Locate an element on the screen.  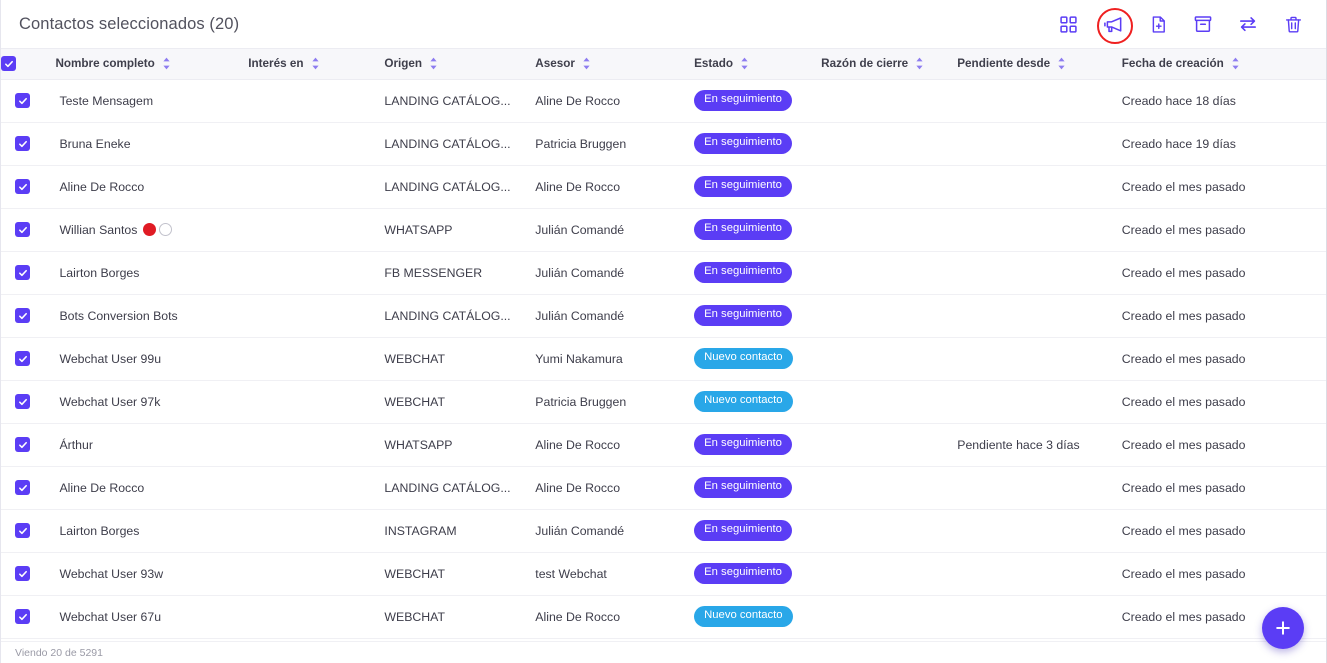
add-contact-fab is located at coordinates (1283, 628).